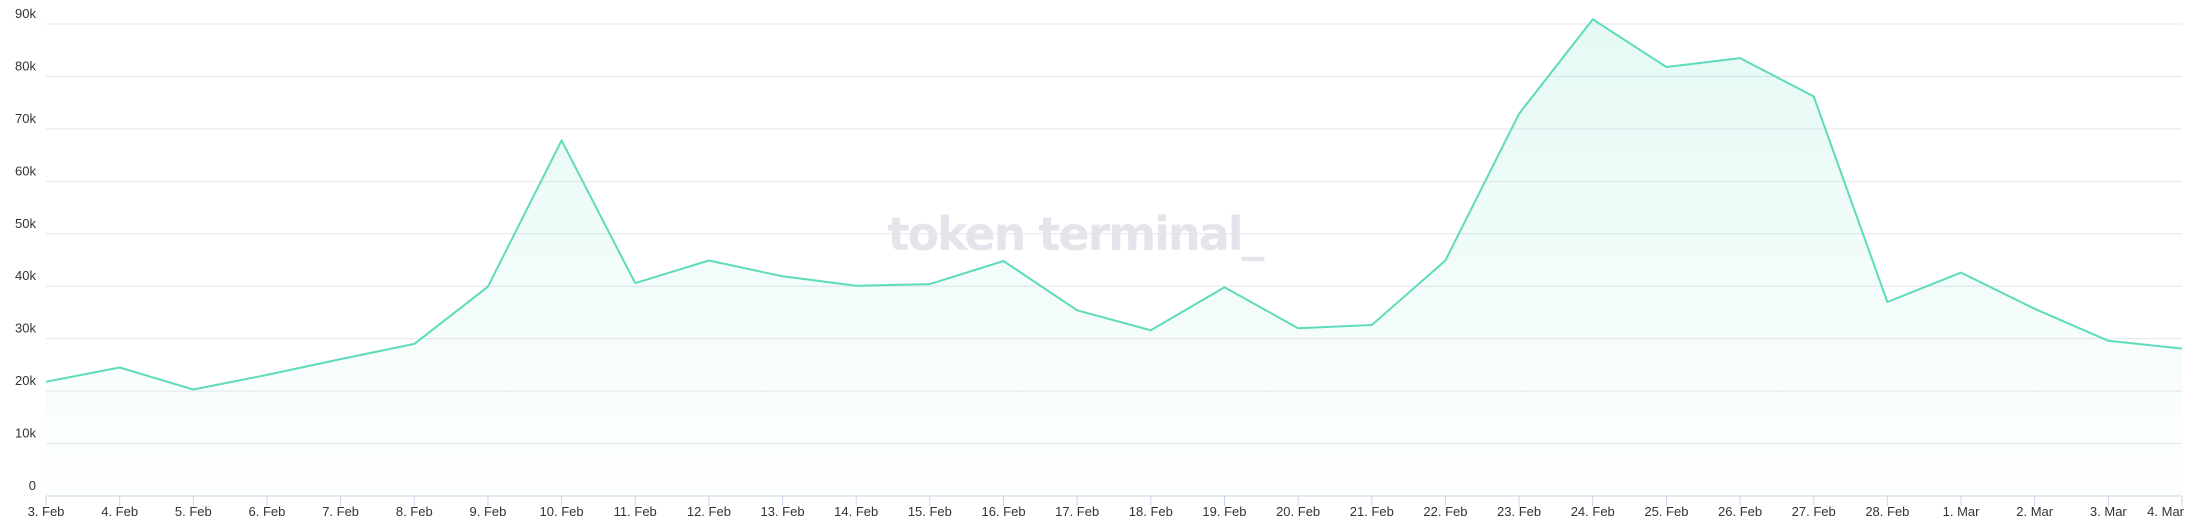  What do you see at coordinates (32, 485) in the screenshot?
I see `y-tick-label: 0` at bounding box center [32, 485].